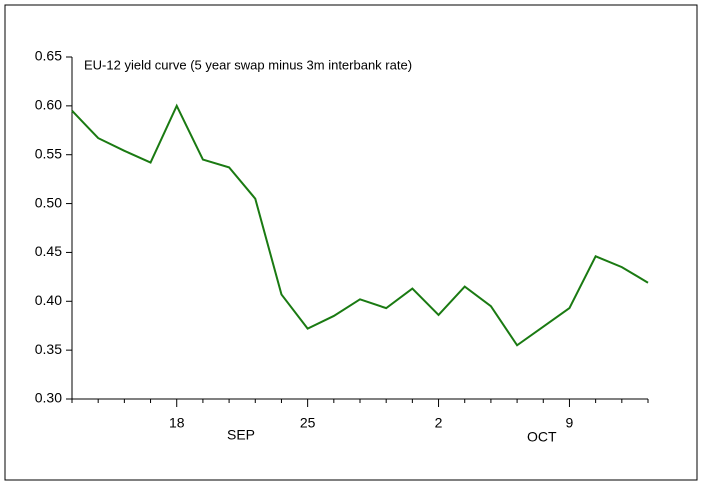 Image resolution: width=703 pixels, height=486 pixels. Describe the element at coordinates (570, 423) in the screenshot. I see `x-tick-label: 9` at that location.